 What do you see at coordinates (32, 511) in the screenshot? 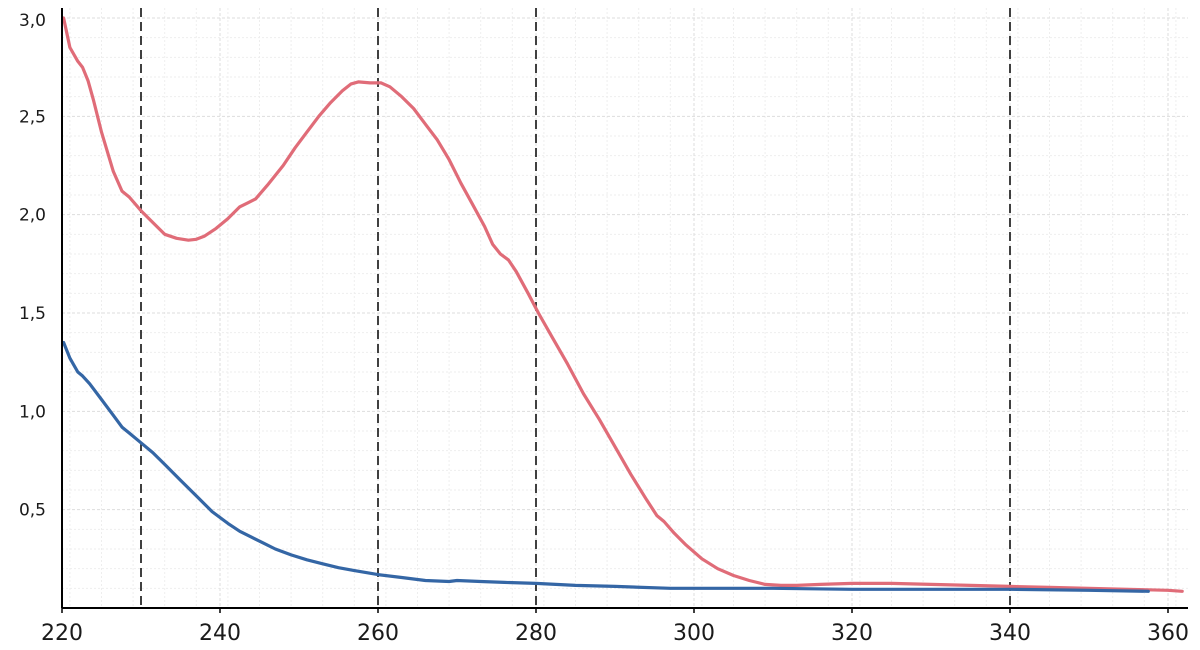
I see `y-tick-label: 0,5` at bounding box center [32, 511].